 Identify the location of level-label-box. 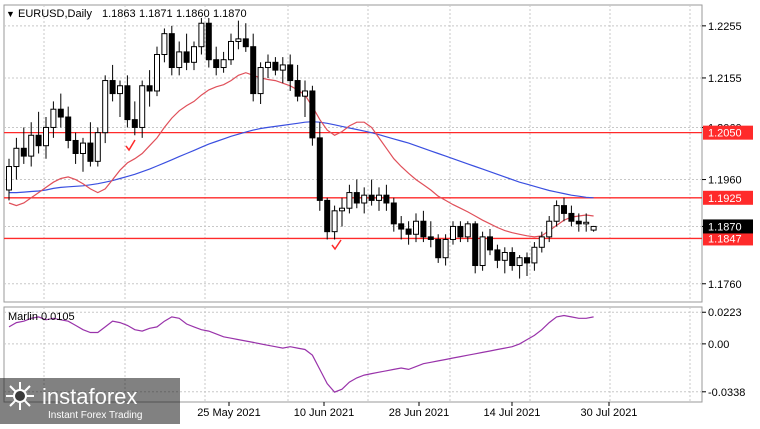
(728, 238).